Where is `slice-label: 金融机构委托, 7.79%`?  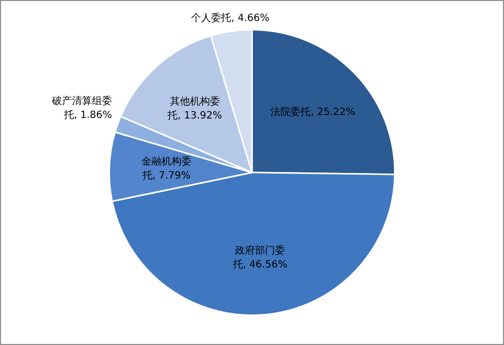 slice-label: 金融机构委托, 7.79% is located at coordinates (166, 169).